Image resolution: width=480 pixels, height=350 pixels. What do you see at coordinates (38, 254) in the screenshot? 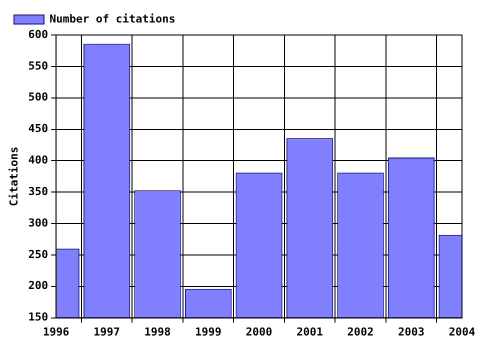
I see `y-tick-label: 250` at bounding box center [38, 254].